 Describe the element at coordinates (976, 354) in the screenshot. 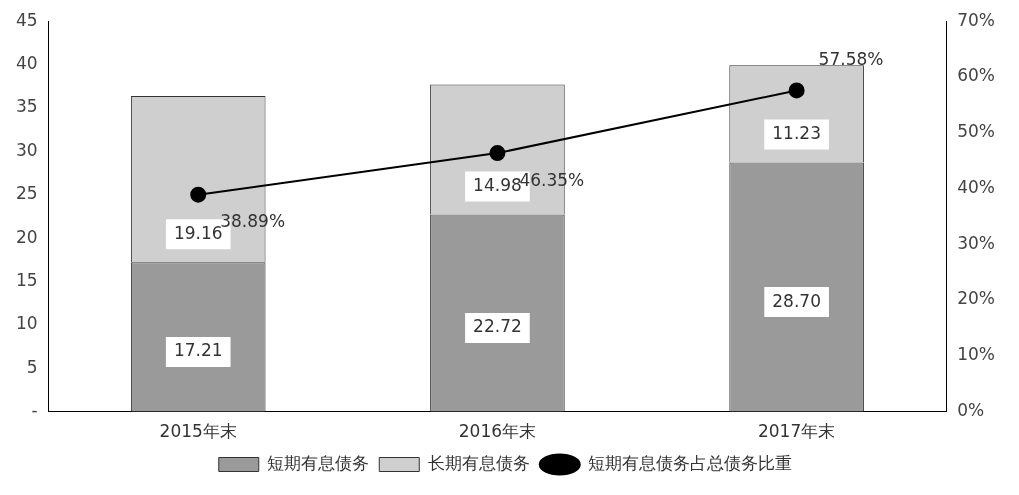

I see `y2-tick-label: 10%` at that location.